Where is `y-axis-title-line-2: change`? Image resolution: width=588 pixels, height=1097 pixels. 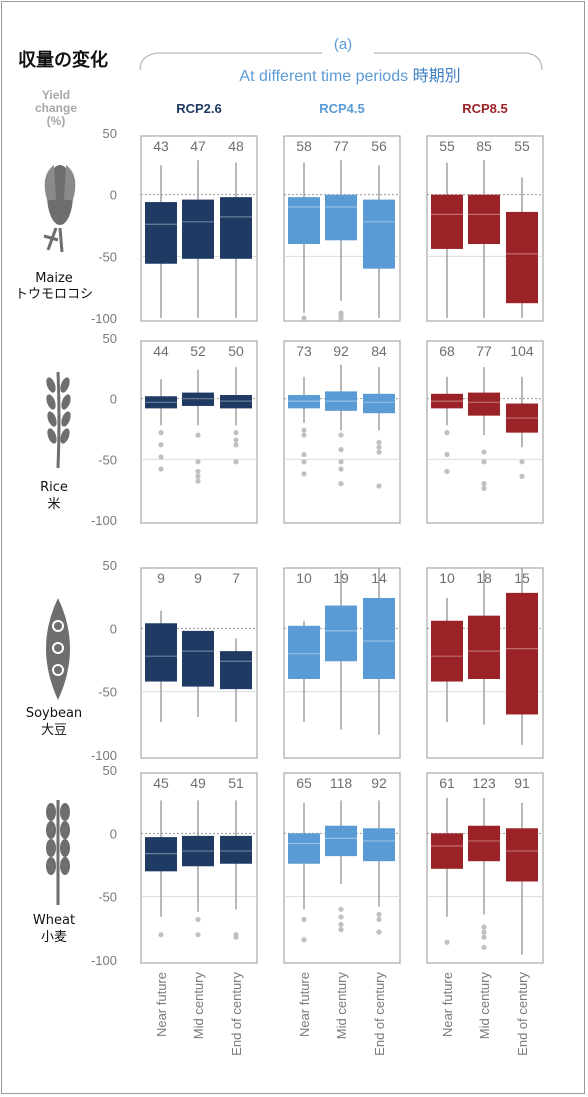 y-axis-title-line-2: change is located at coordinates (55, 108).